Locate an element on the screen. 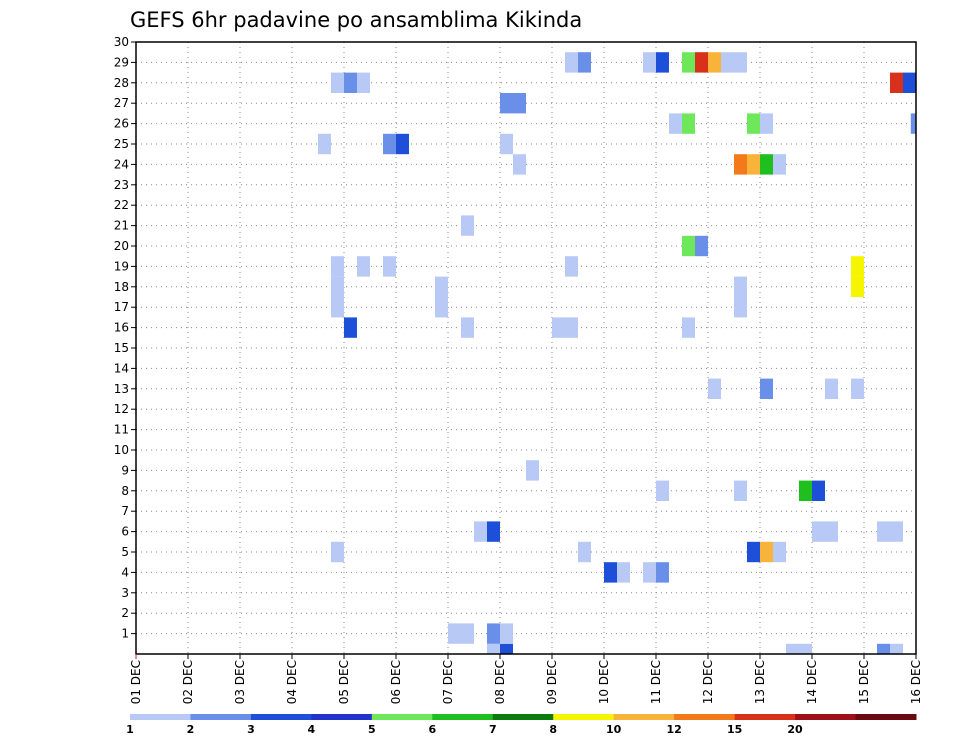 The image size is (960, 742). x-tick-label: 07 DEC is located at coordinates (448, 682).